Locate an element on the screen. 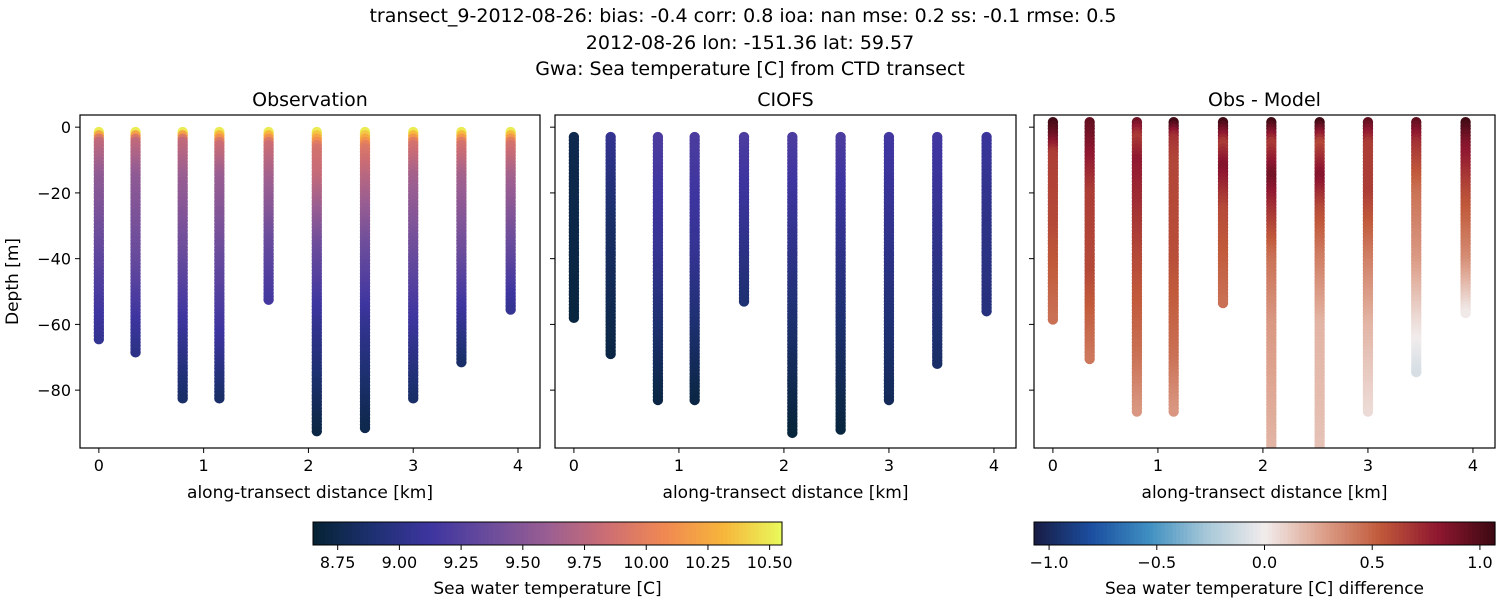 The image size is (1500, 600). x-tick-label: 4 is located at coordinates (1473, 465).